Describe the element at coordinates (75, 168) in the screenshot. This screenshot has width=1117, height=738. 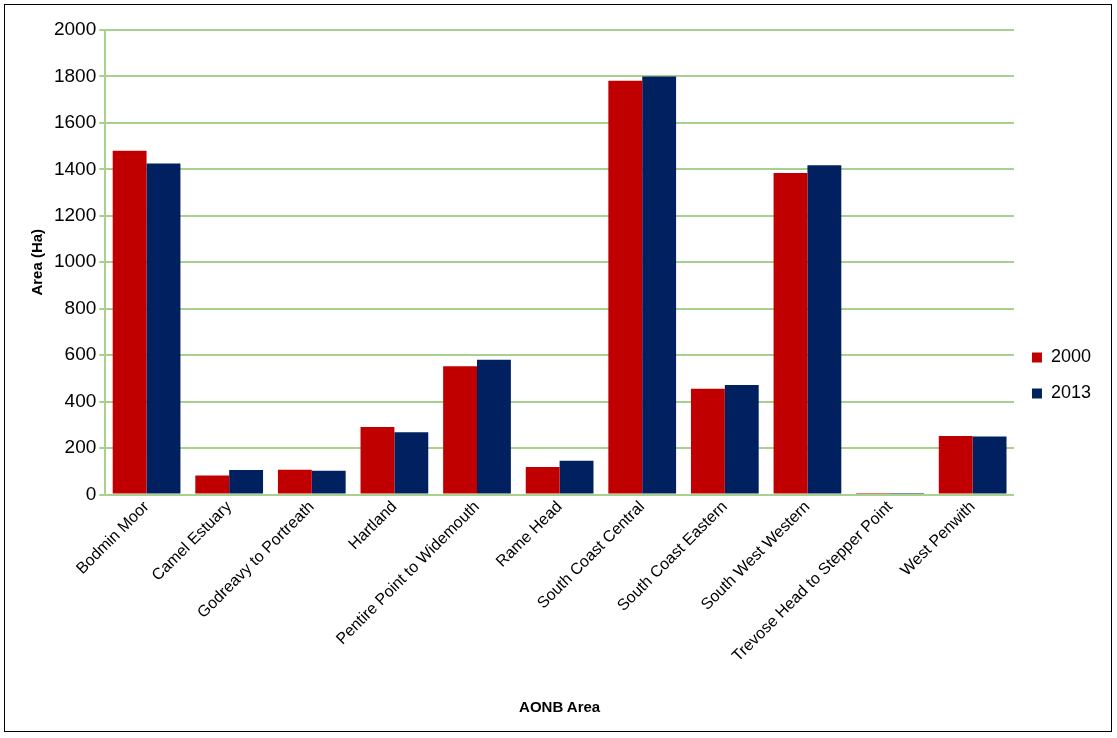
I see `y-tick-label: 1400` at that location.